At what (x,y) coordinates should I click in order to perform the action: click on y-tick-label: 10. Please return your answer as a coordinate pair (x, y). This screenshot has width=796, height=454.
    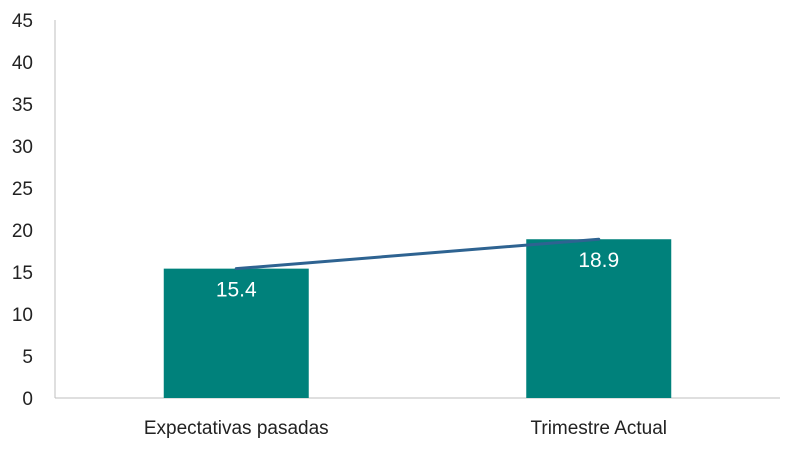
    Looking at the image, I should click on (22, 315).